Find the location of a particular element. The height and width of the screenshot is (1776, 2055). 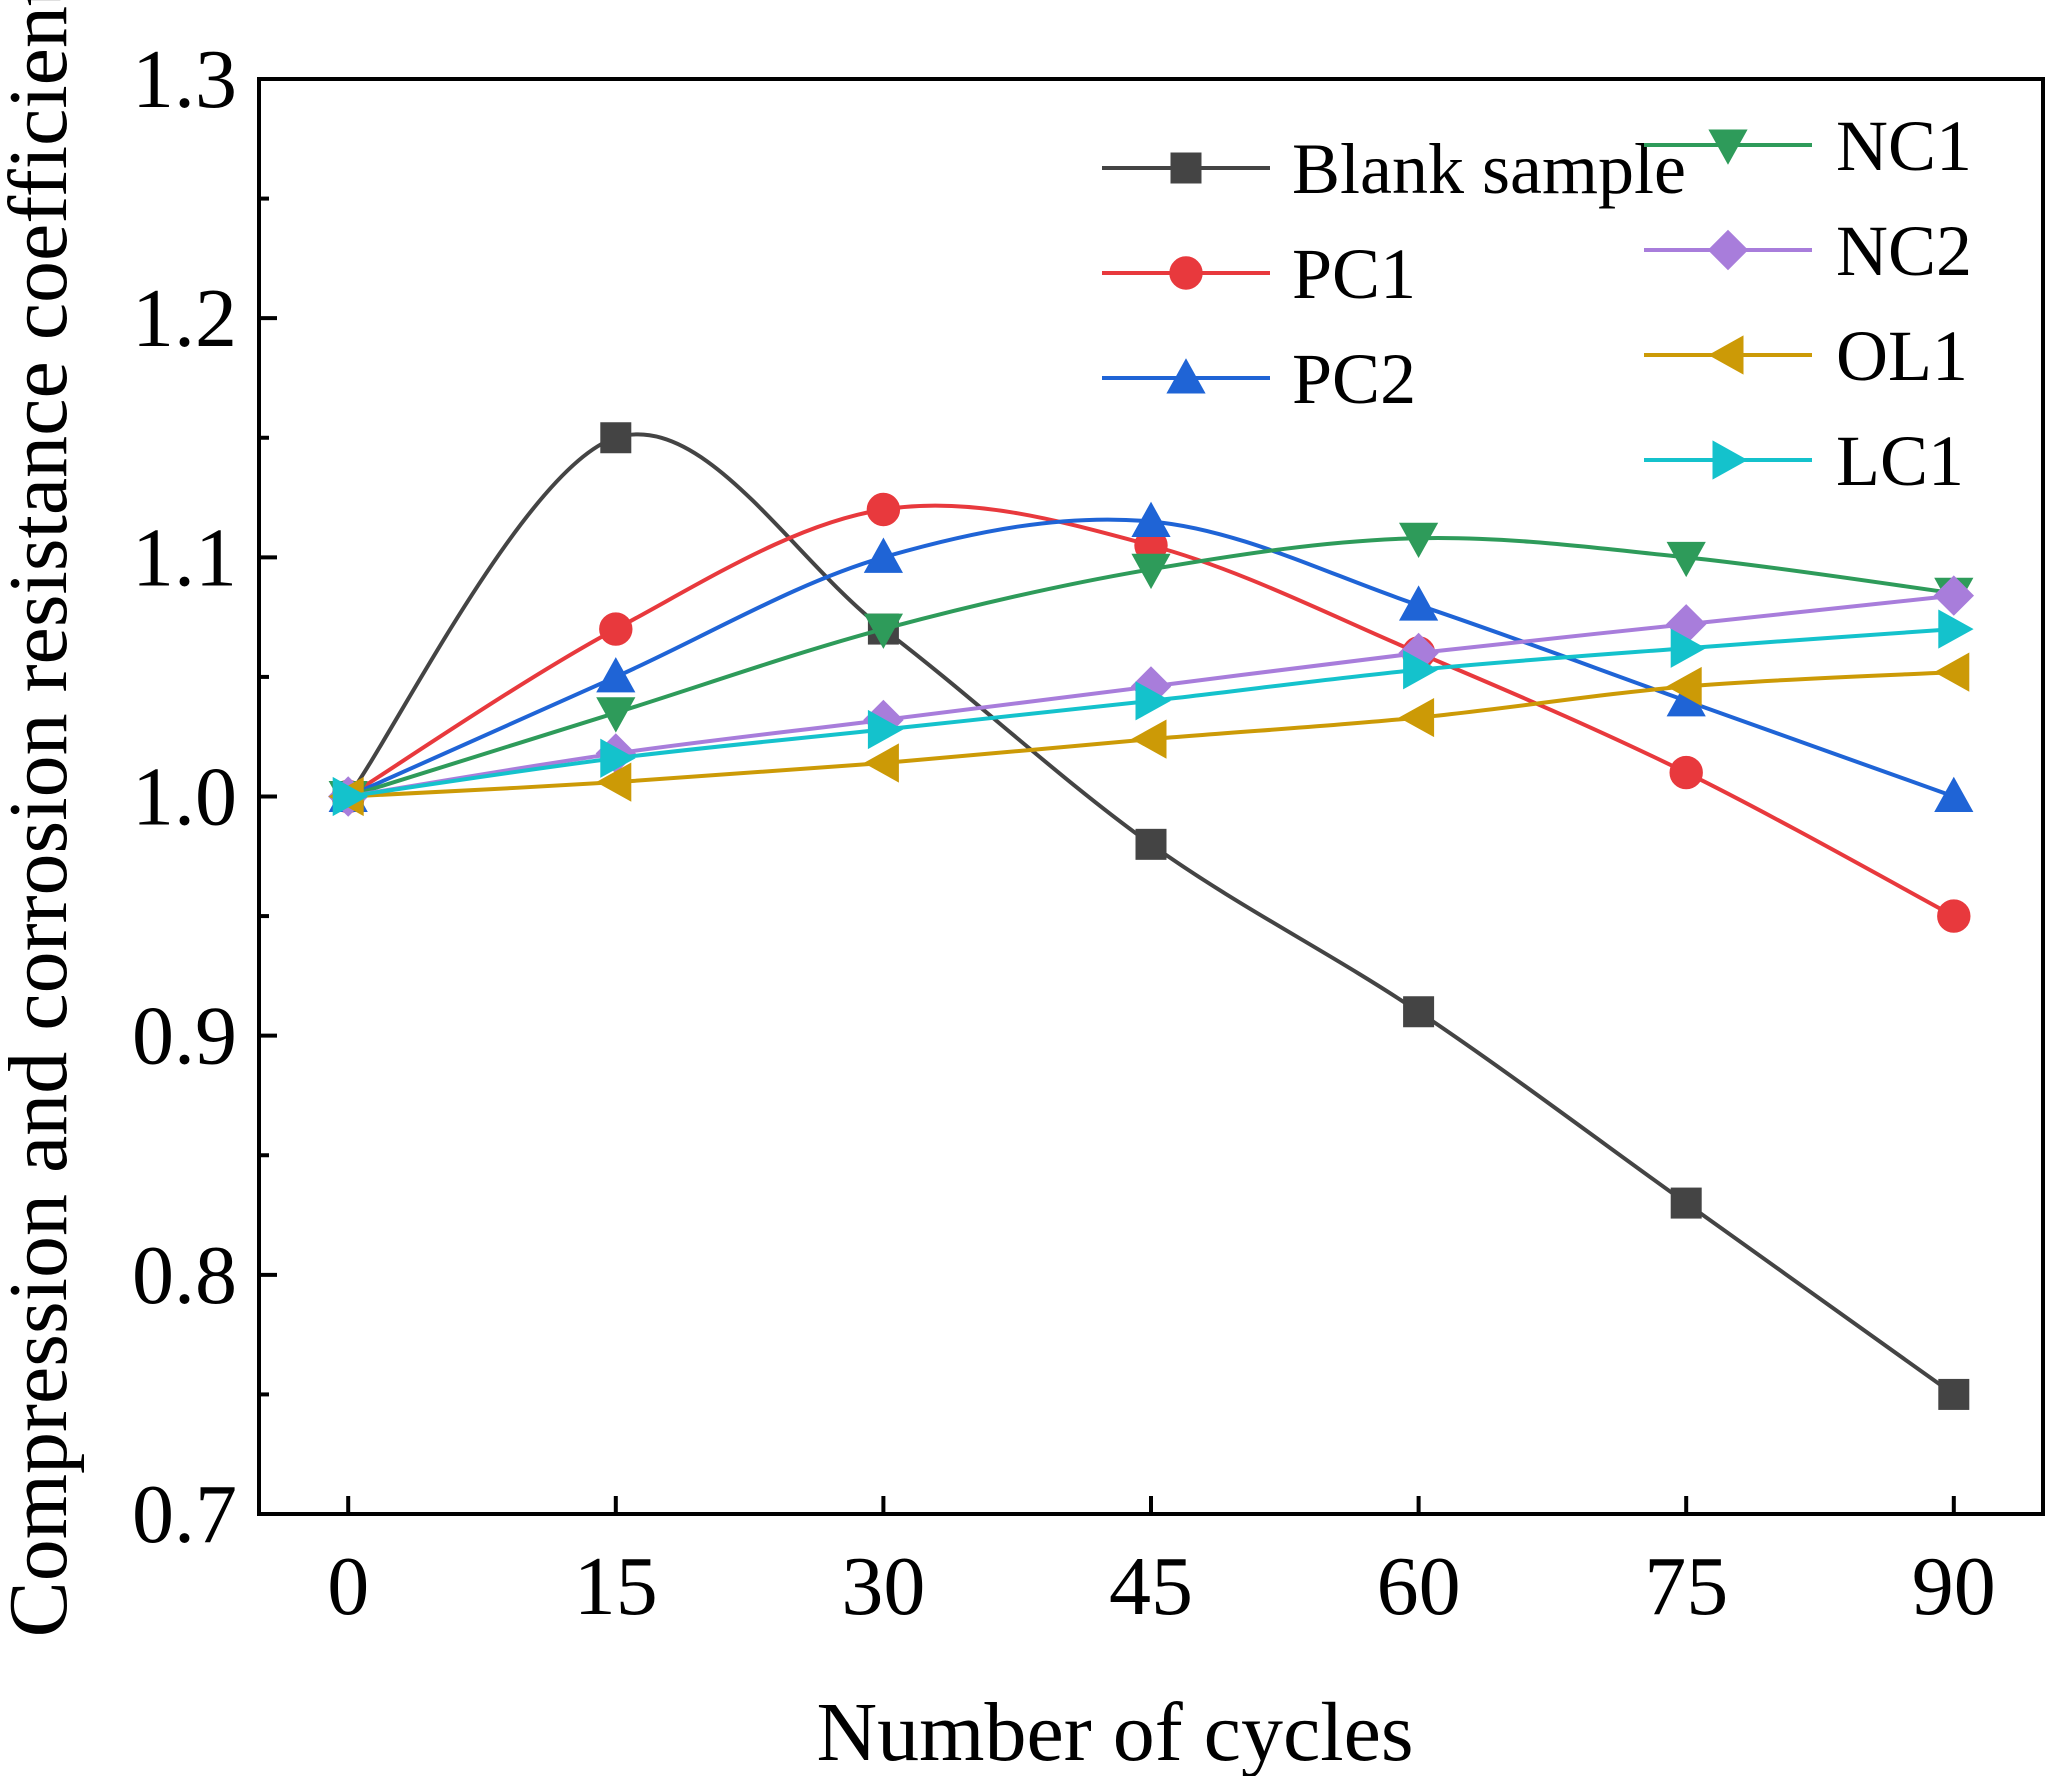

x-tick-label: 90 is located at coordinates (1954, 1586).